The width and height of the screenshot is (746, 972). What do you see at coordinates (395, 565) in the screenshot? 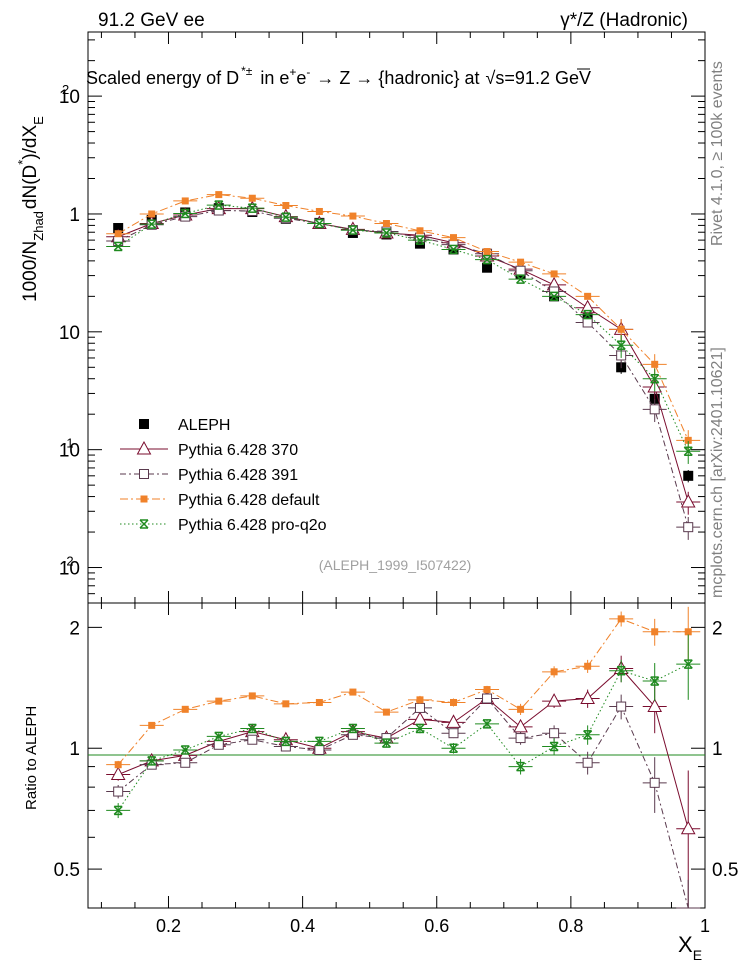
I see `analysis-watermark: (ALEPH_1999_I507422)` at bounding box center [395, 565].